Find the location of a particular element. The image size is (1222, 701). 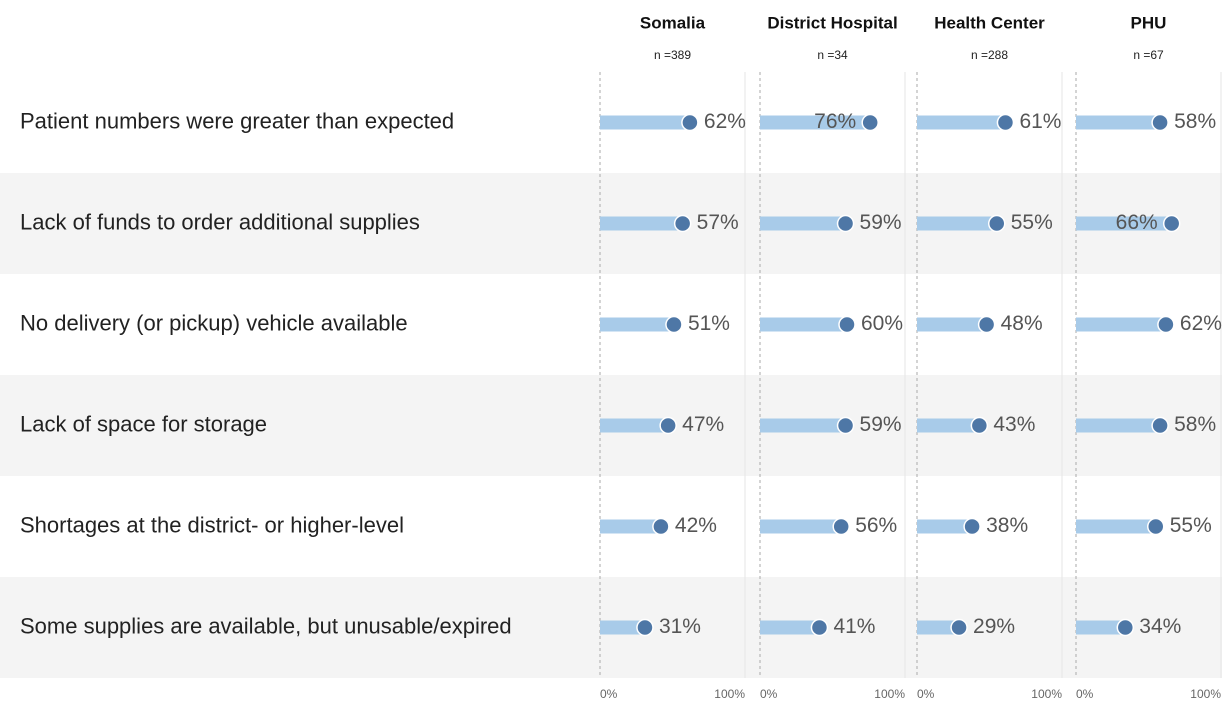

value-label: 60% is located at coordinates (882, 323).